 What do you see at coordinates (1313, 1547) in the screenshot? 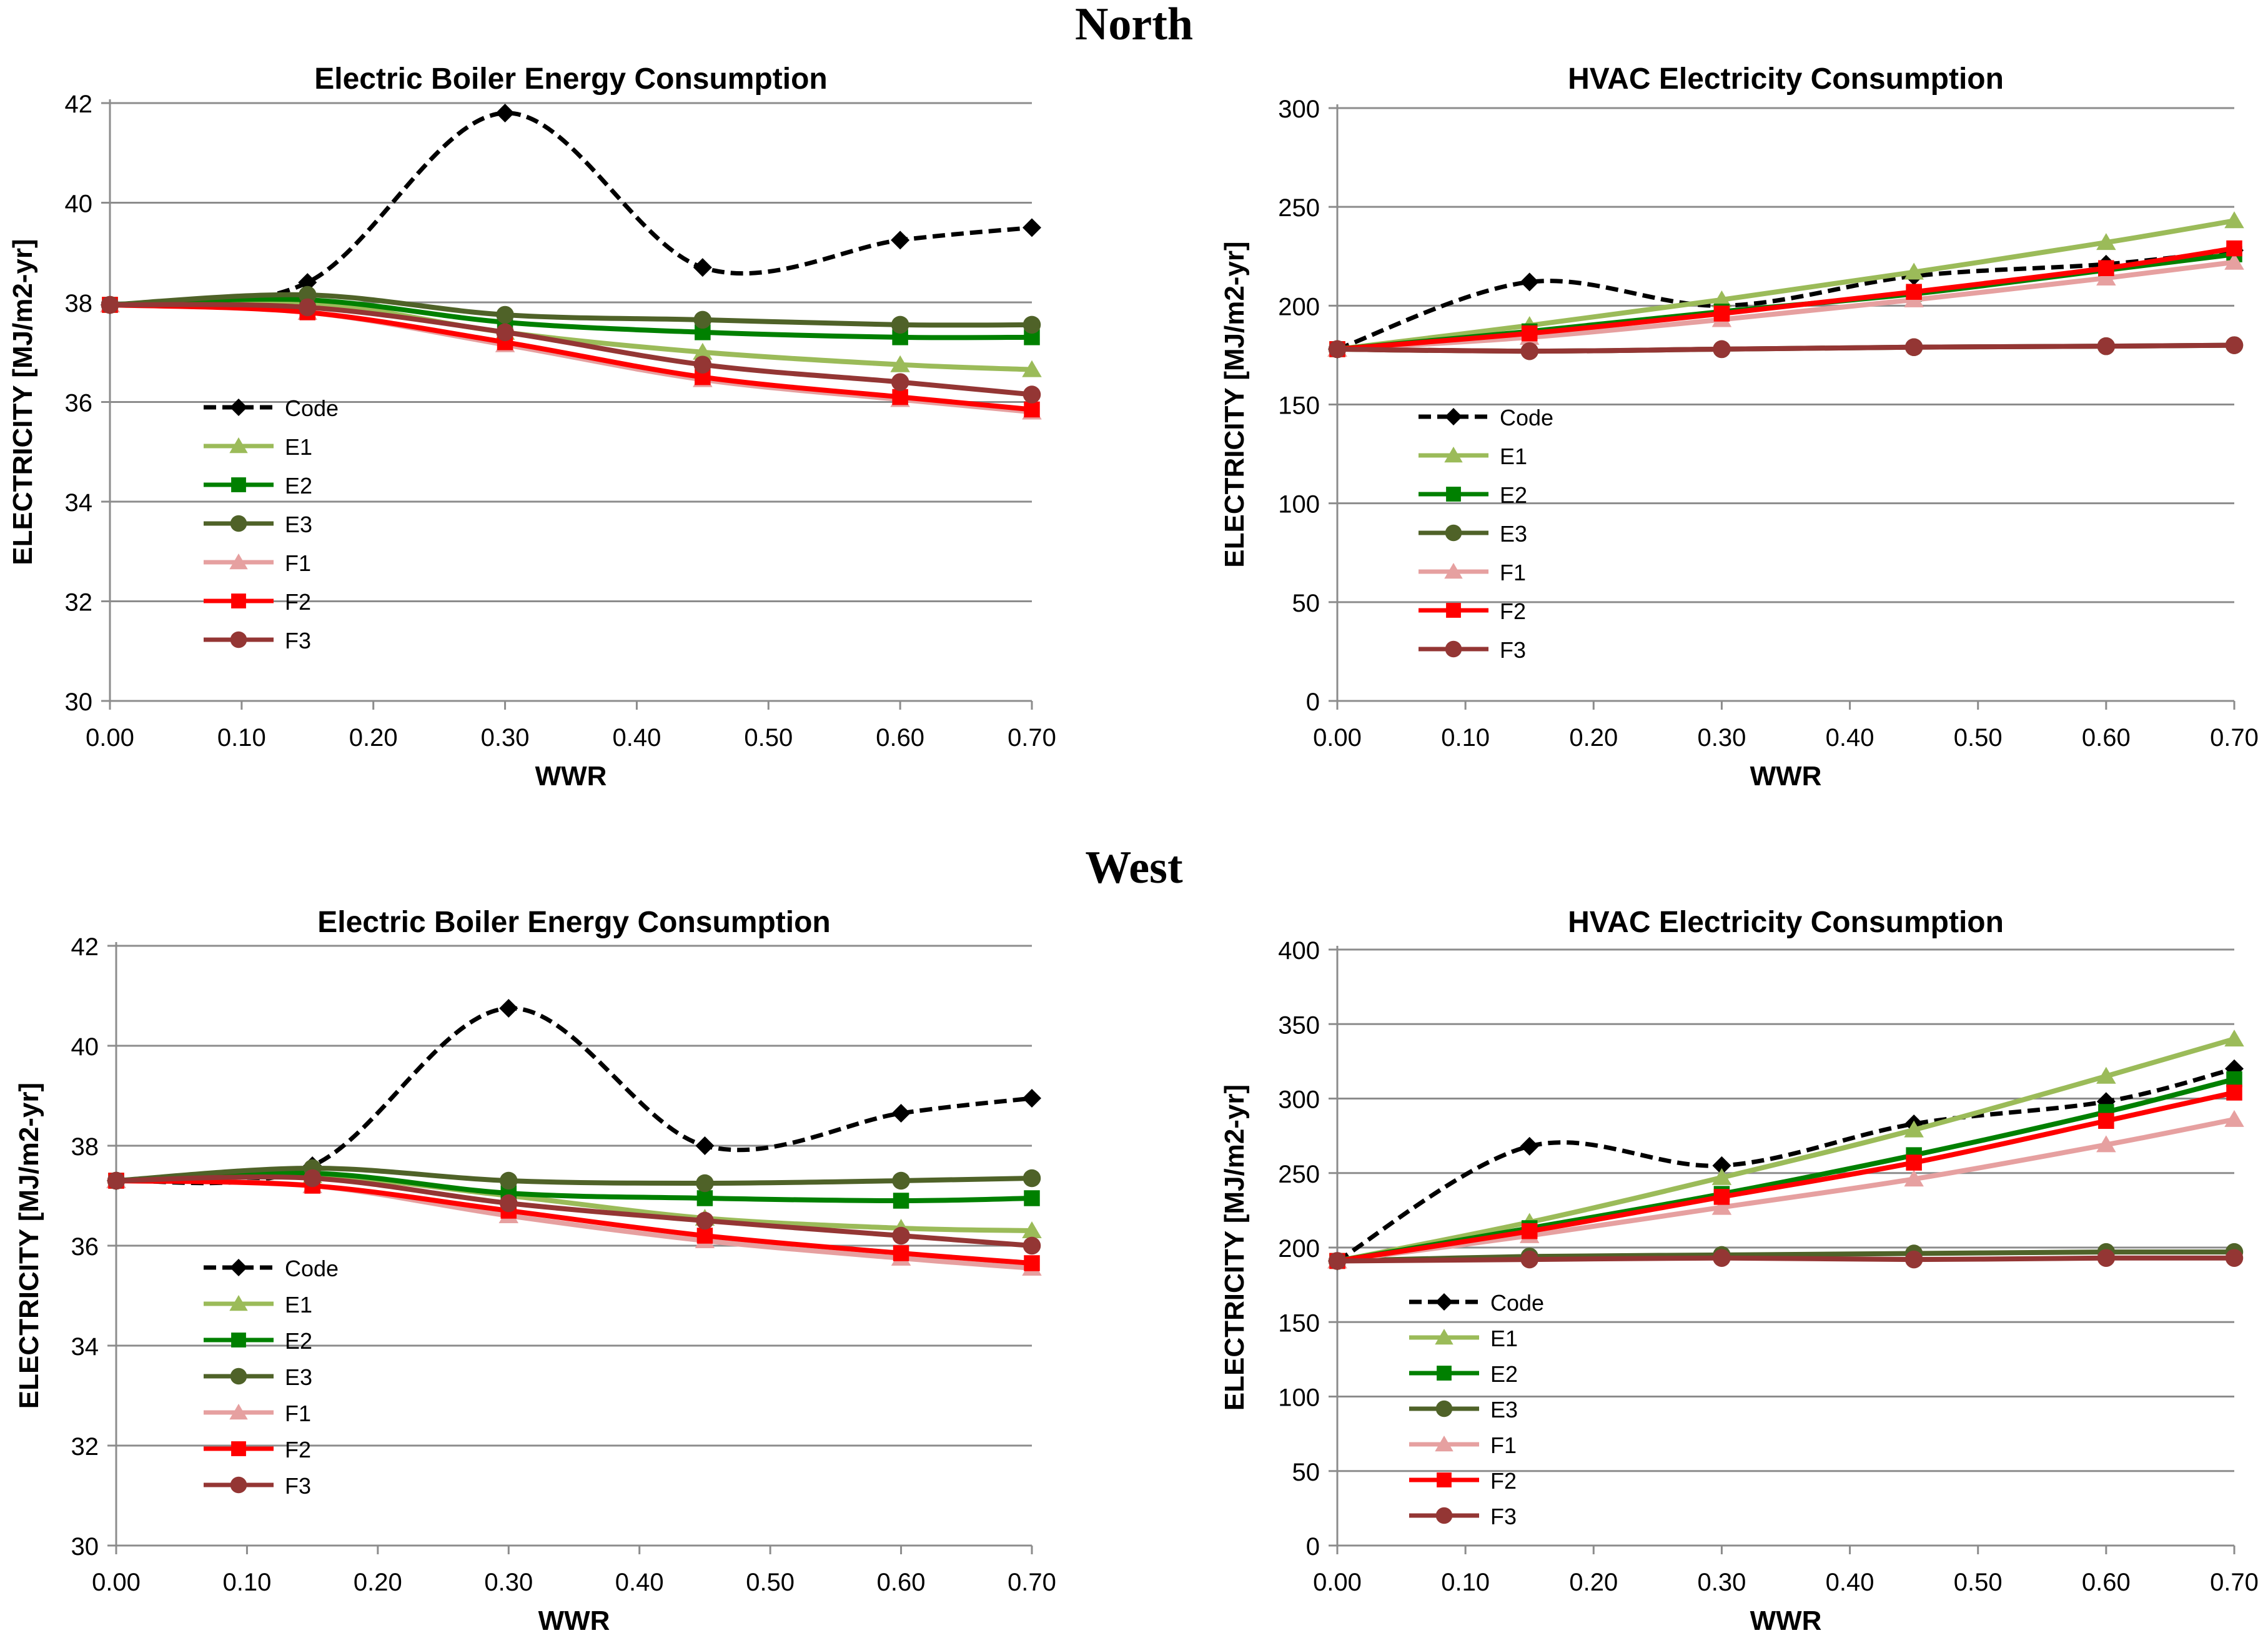
I see `y-tick-label: 0` at bounding box center [1313, 1547].